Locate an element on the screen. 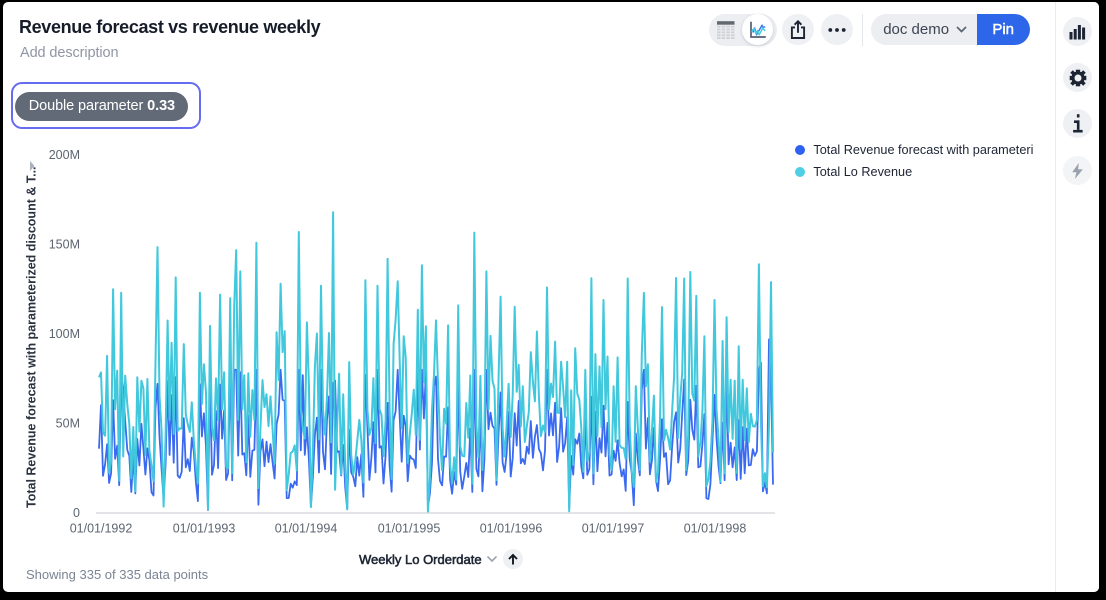  svg-text: 100M is located at coordinates (64, 334).